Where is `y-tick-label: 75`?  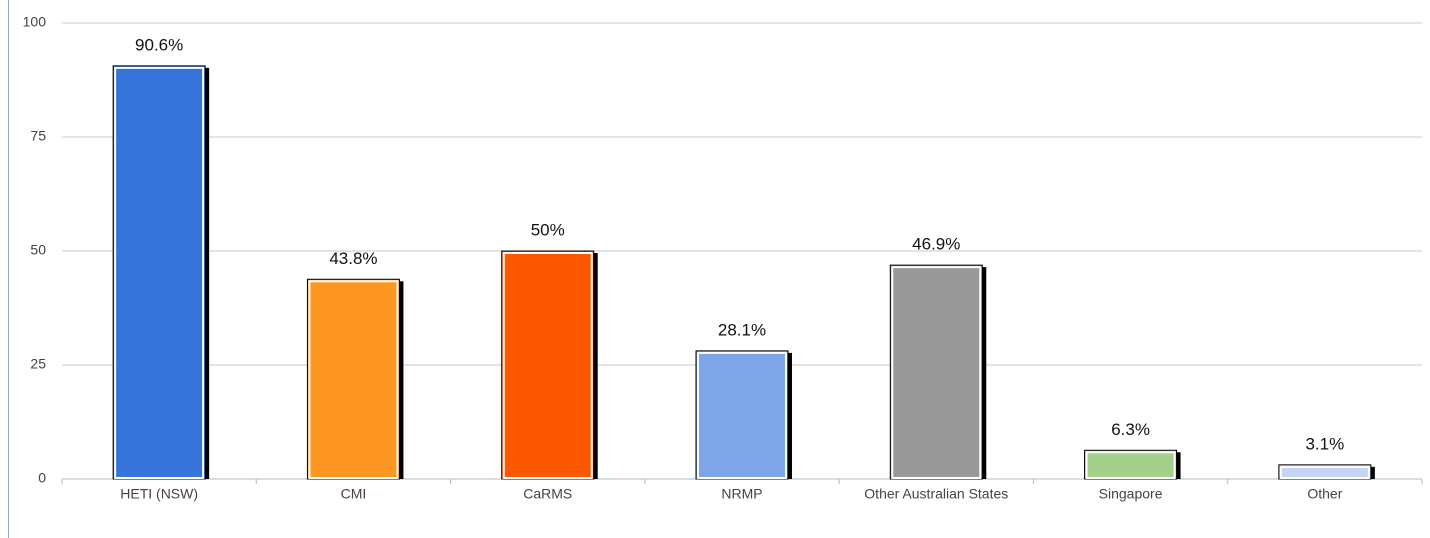 y-tick-label: 75 is located at coordinates (38, 136).